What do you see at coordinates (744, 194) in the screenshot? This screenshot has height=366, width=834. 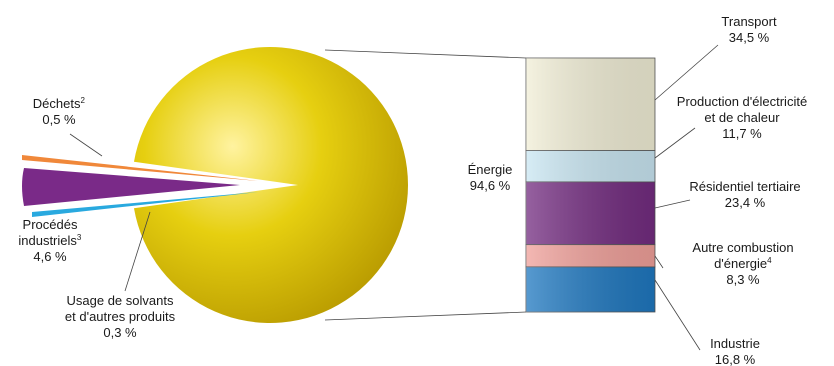 I see `label-segment-2: Résidentiel tertiaire 23,4 %` at bounding box center [744, 194].